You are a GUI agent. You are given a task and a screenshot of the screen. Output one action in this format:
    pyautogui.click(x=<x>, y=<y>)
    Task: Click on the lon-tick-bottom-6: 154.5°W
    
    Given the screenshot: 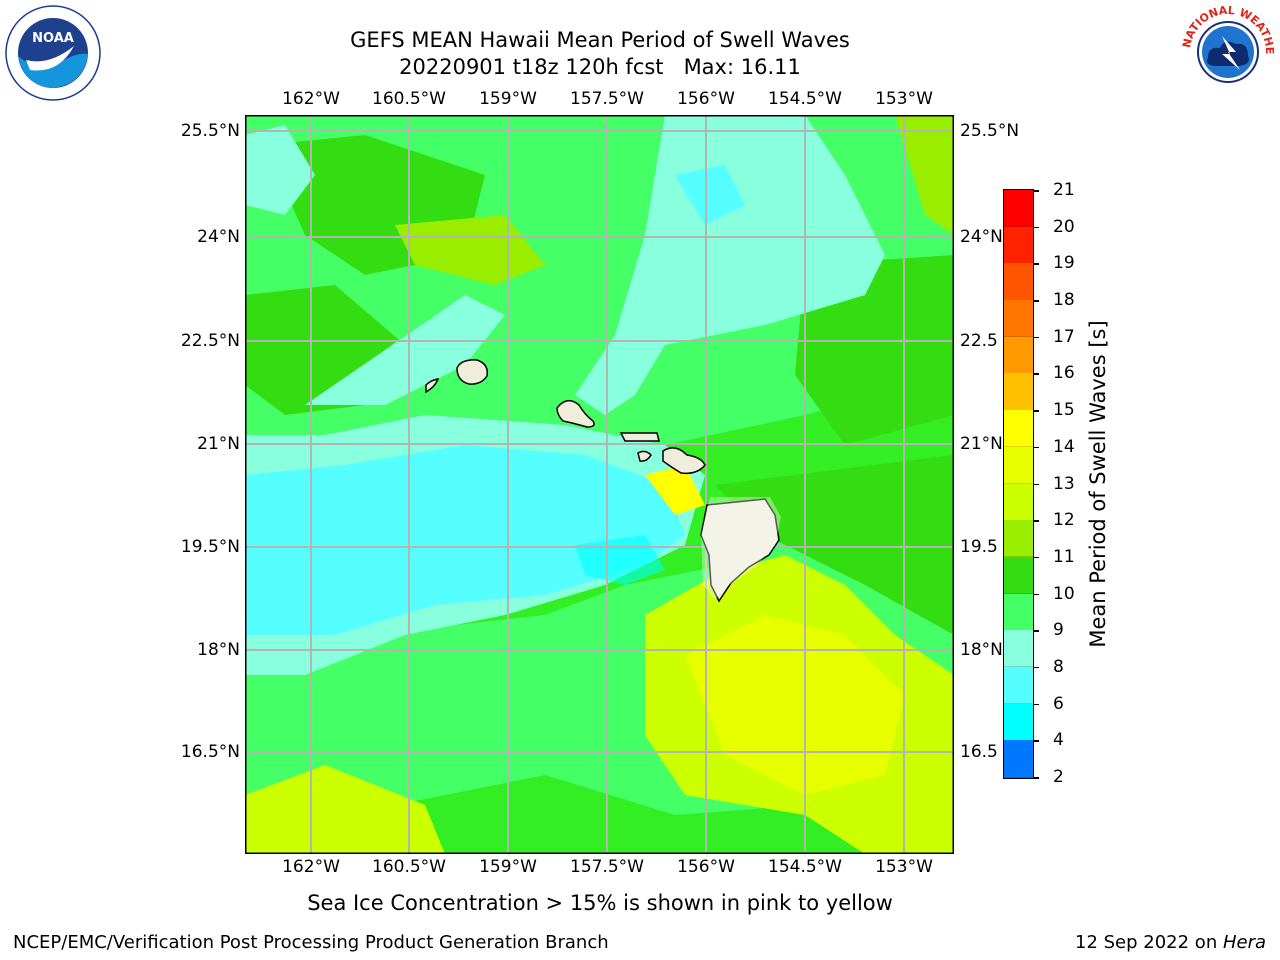 What is the action you would take?
    pyautogui.click(x=805, y=867)
    